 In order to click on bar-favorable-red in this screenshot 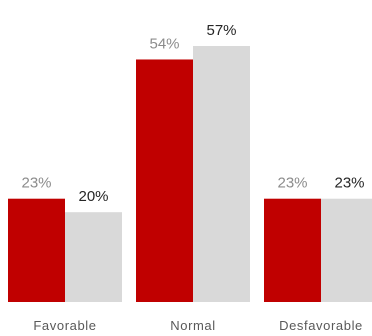, I will do `click(36, 250)`.